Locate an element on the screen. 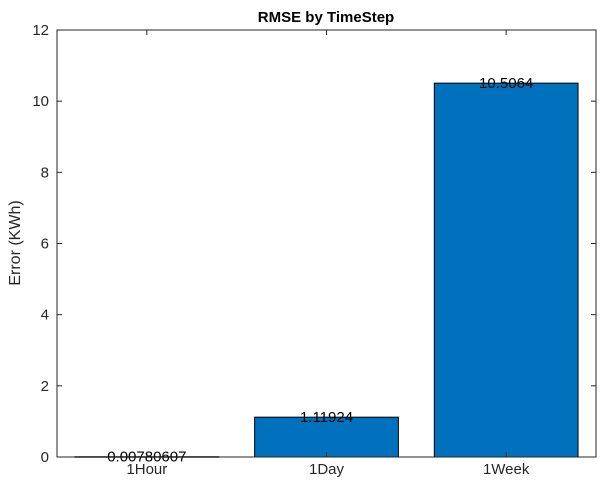  y-tick-label-10: 10 is located at coordinates (40, 101).